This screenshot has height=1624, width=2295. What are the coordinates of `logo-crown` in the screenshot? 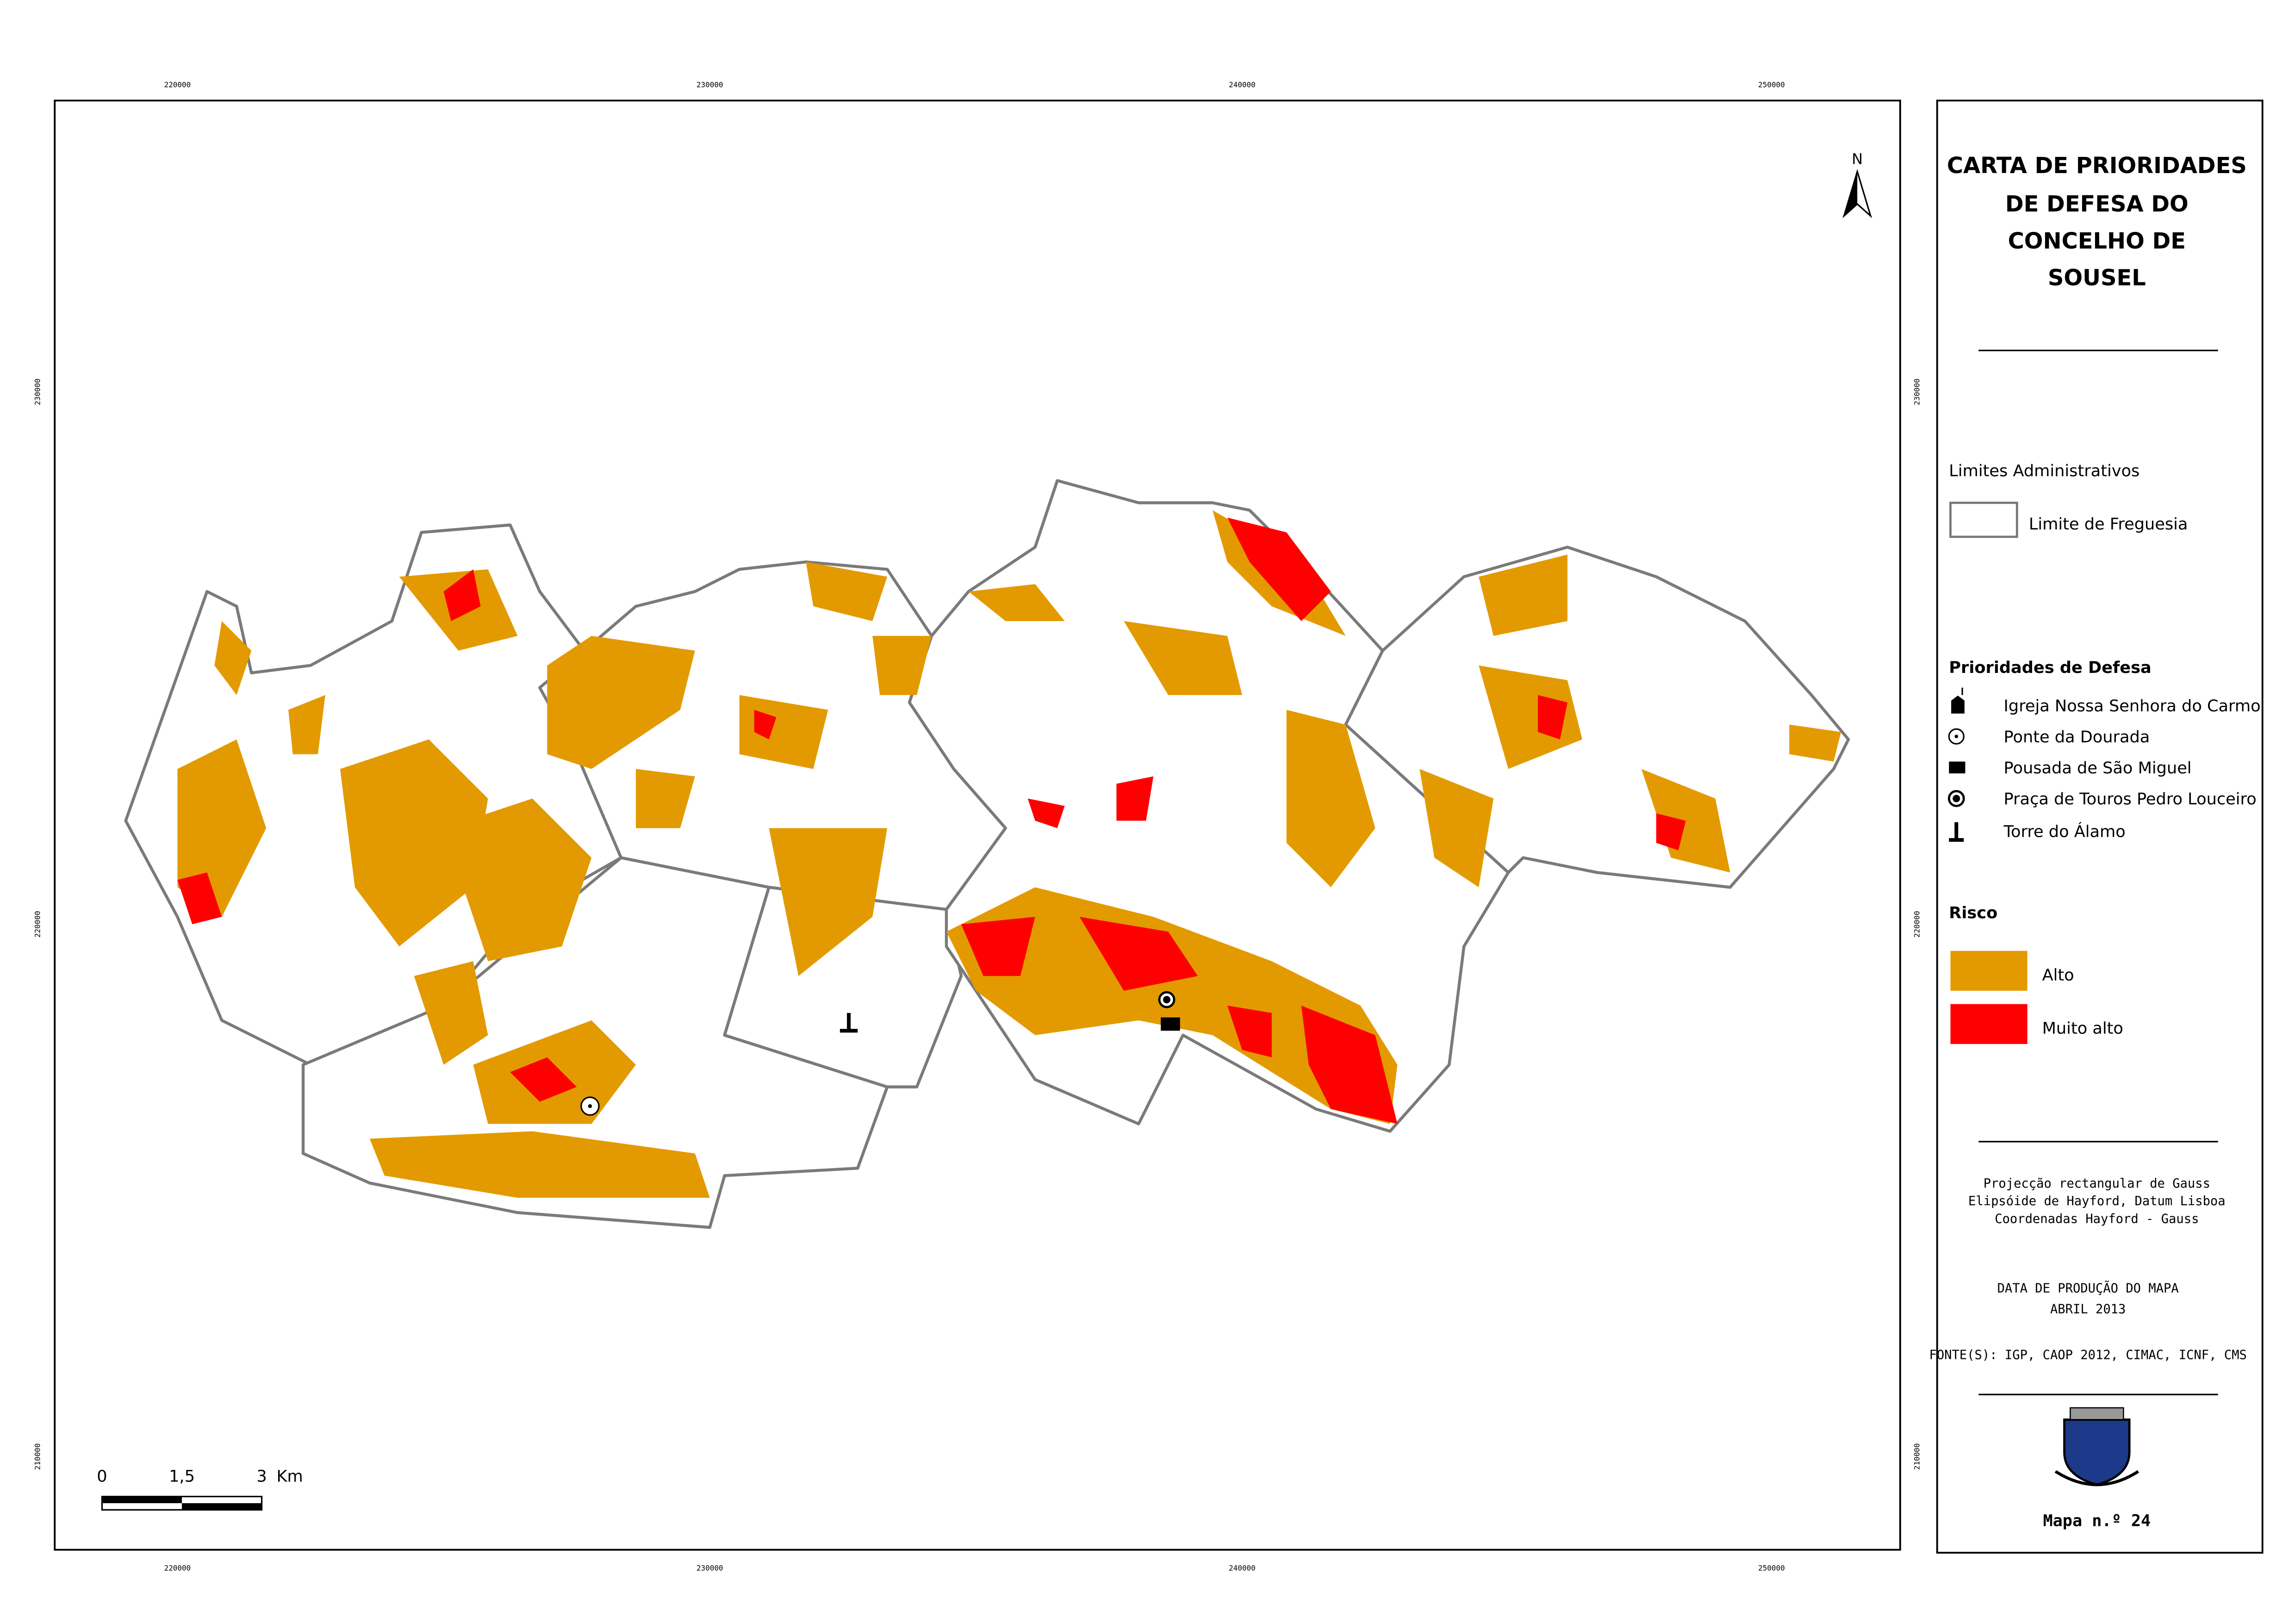 It's located at (2097, 1413).